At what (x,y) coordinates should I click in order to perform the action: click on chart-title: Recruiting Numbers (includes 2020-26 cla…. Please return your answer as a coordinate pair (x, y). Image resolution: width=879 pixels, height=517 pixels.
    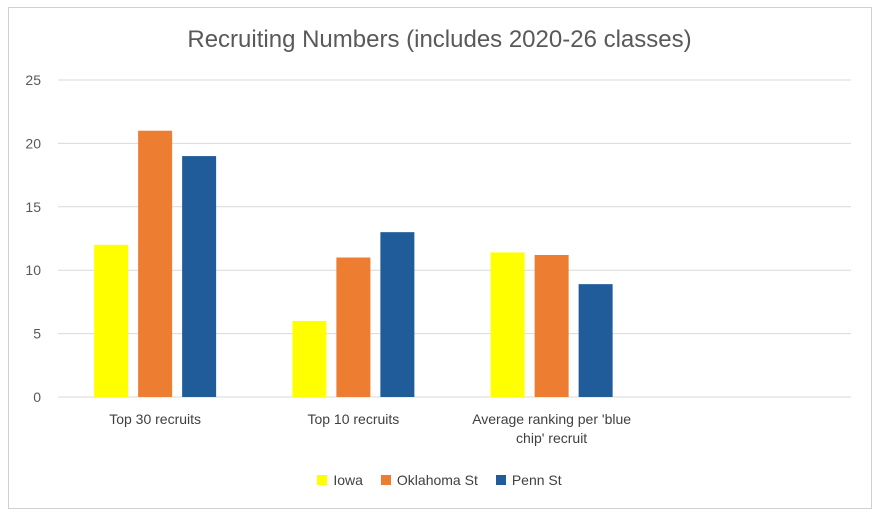
    Looking at the image, I should click on (439, 39).